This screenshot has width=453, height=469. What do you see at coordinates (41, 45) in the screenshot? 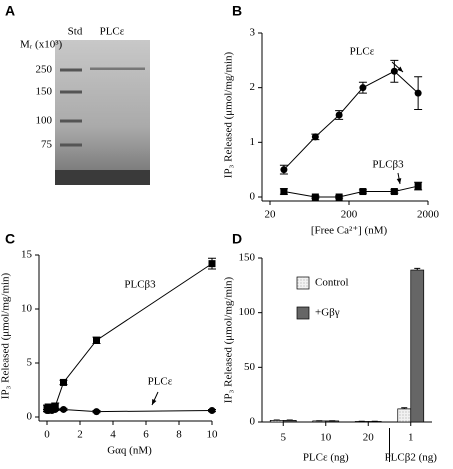
I see `gel-ylabel: Mᵣ (x10³)` at bounding box center [41, 45].